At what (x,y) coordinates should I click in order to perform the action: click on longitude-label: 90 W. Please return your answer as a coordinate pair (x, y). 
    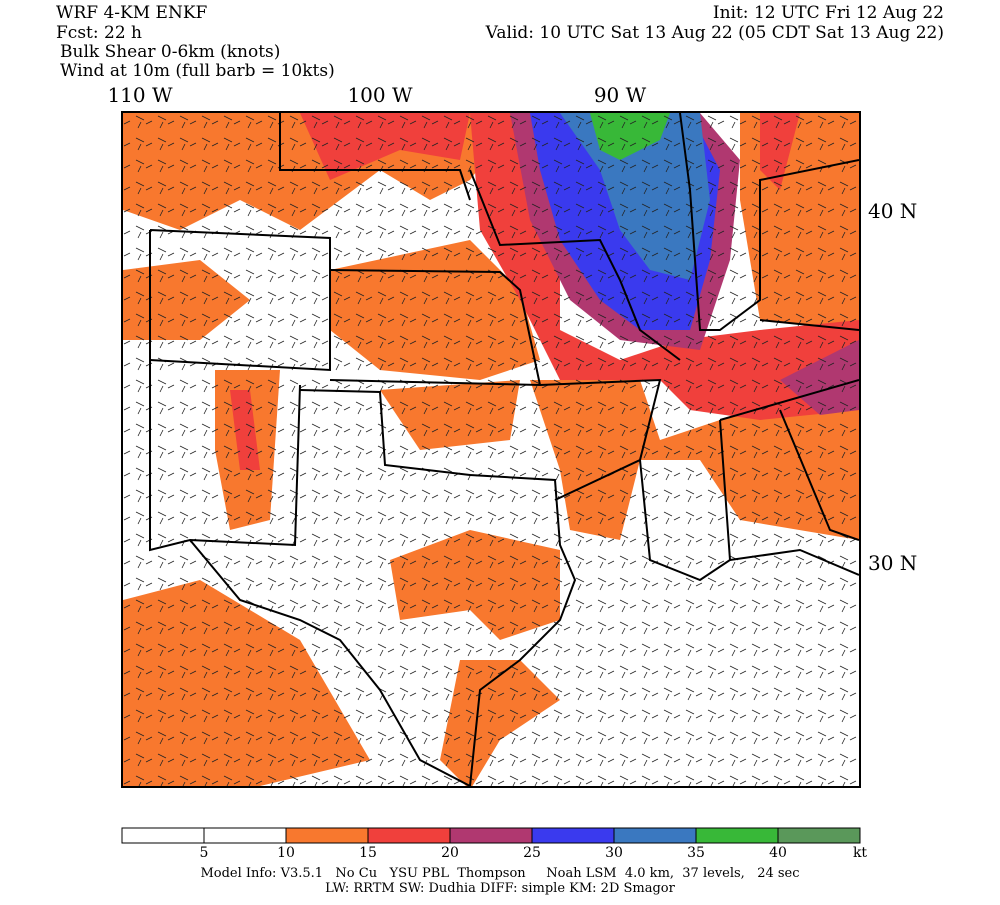
    Looking at the image, I should click on (620, 95).